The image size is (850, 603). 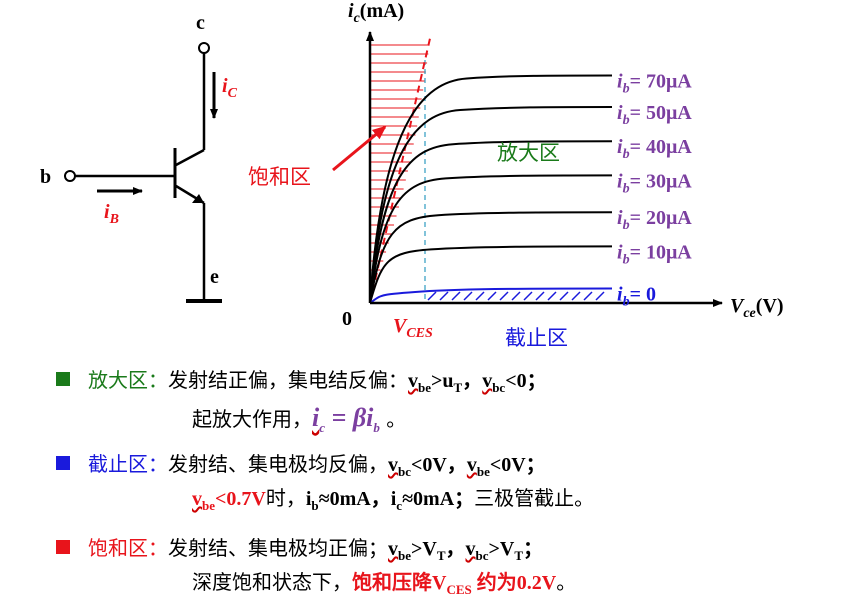 What do you see at coordinates (359, 148) in the screenshot?
I see `saturation-pointer-icon` at bounding box center [359, 148].